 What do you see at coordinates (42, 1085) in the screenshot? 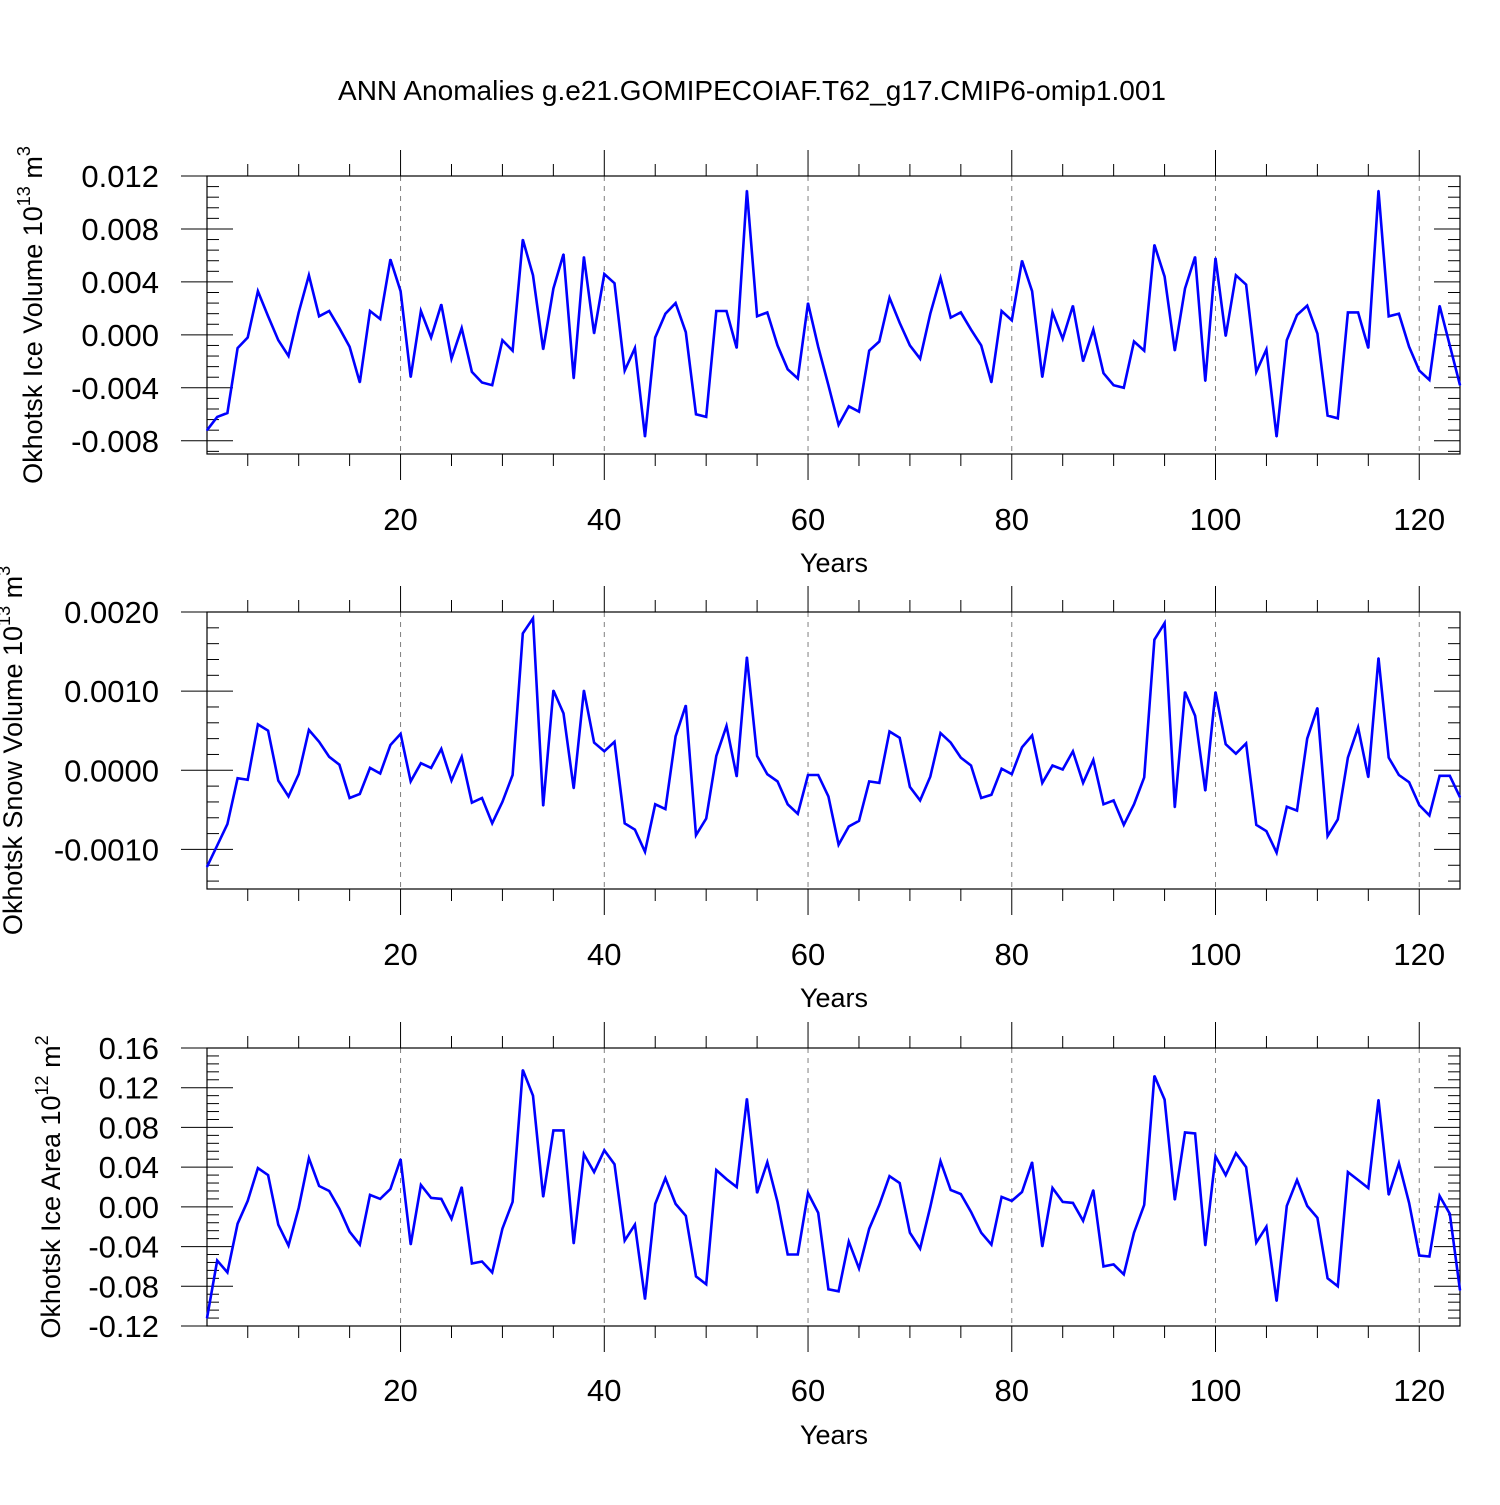
I see `y-label-superscript: 12` at bounding box center [42, 1085].